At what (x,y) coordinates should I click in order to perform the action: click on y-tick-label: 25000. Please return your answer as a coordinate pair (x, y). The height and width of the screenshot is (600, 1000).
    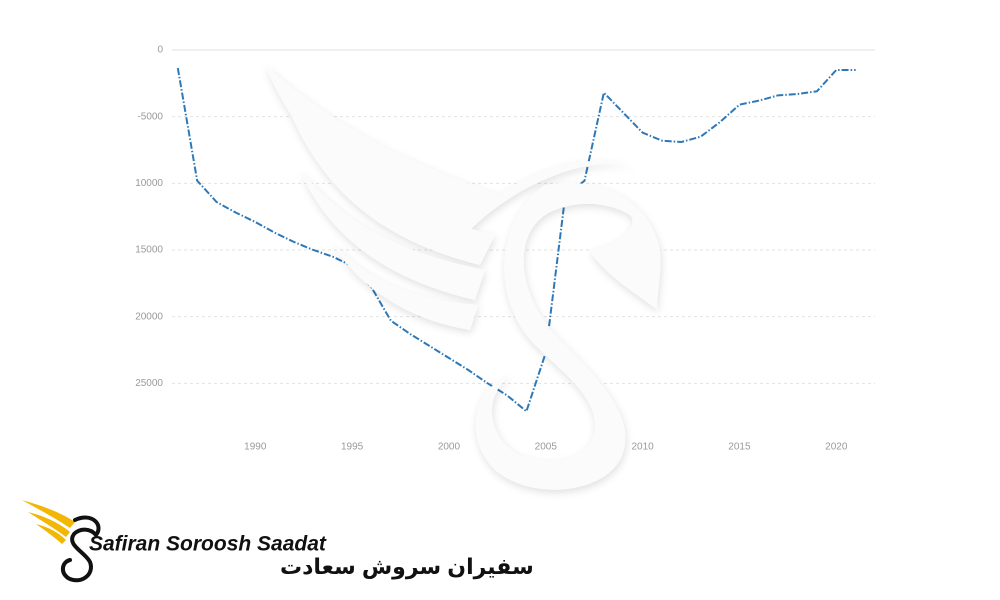
    Looking at the image, I should click on (149, 383).